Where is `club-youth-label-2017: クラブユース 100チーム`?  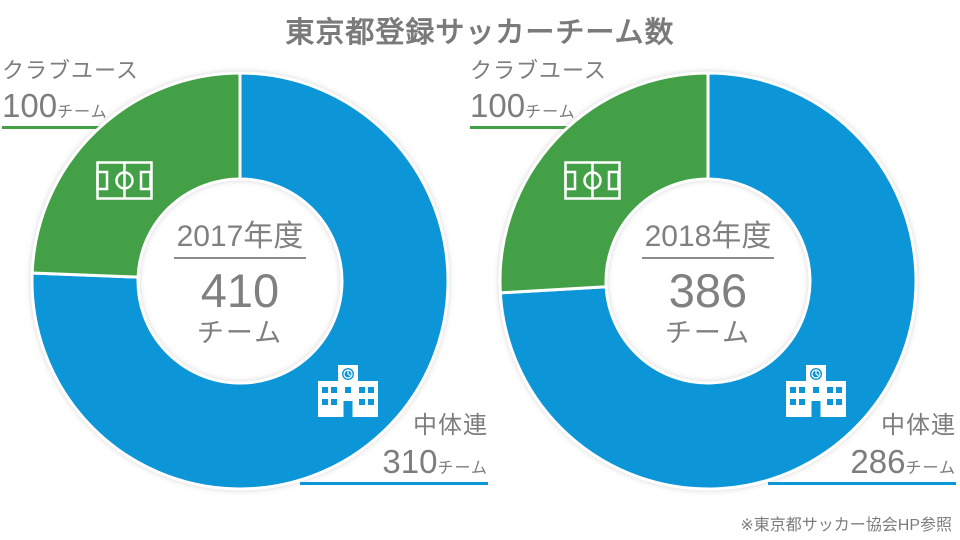 club-youth-label-2017: クラブユース 100チーム is located at coordinates (82, 94).